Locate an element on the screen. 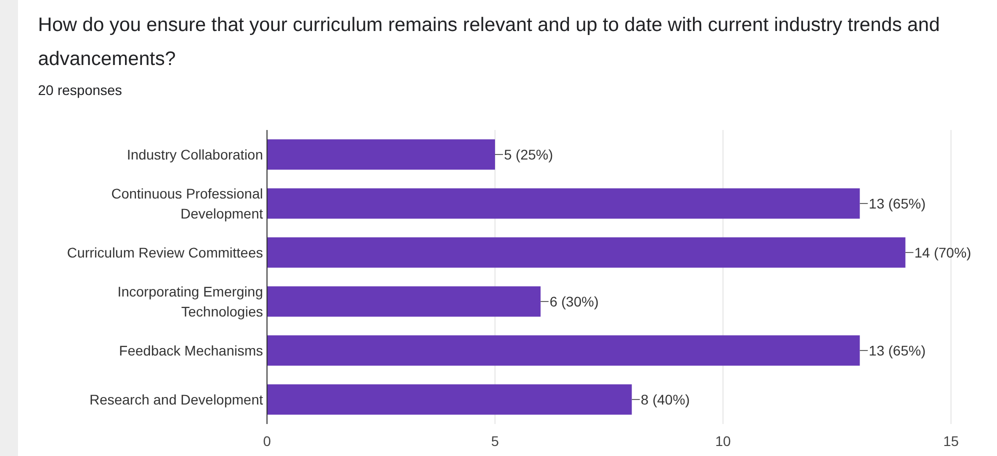 Image resolution: width=997 pixels, height=456 pixels. y-tick-label: Research and Development is located at coordinates (176, 400).